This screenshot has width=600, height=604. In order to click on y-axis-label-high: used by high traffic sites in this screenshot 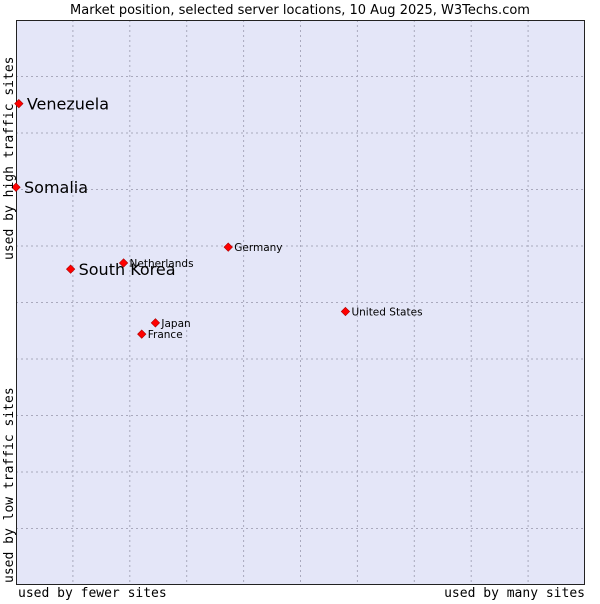, I will do `click(9, 159)`.